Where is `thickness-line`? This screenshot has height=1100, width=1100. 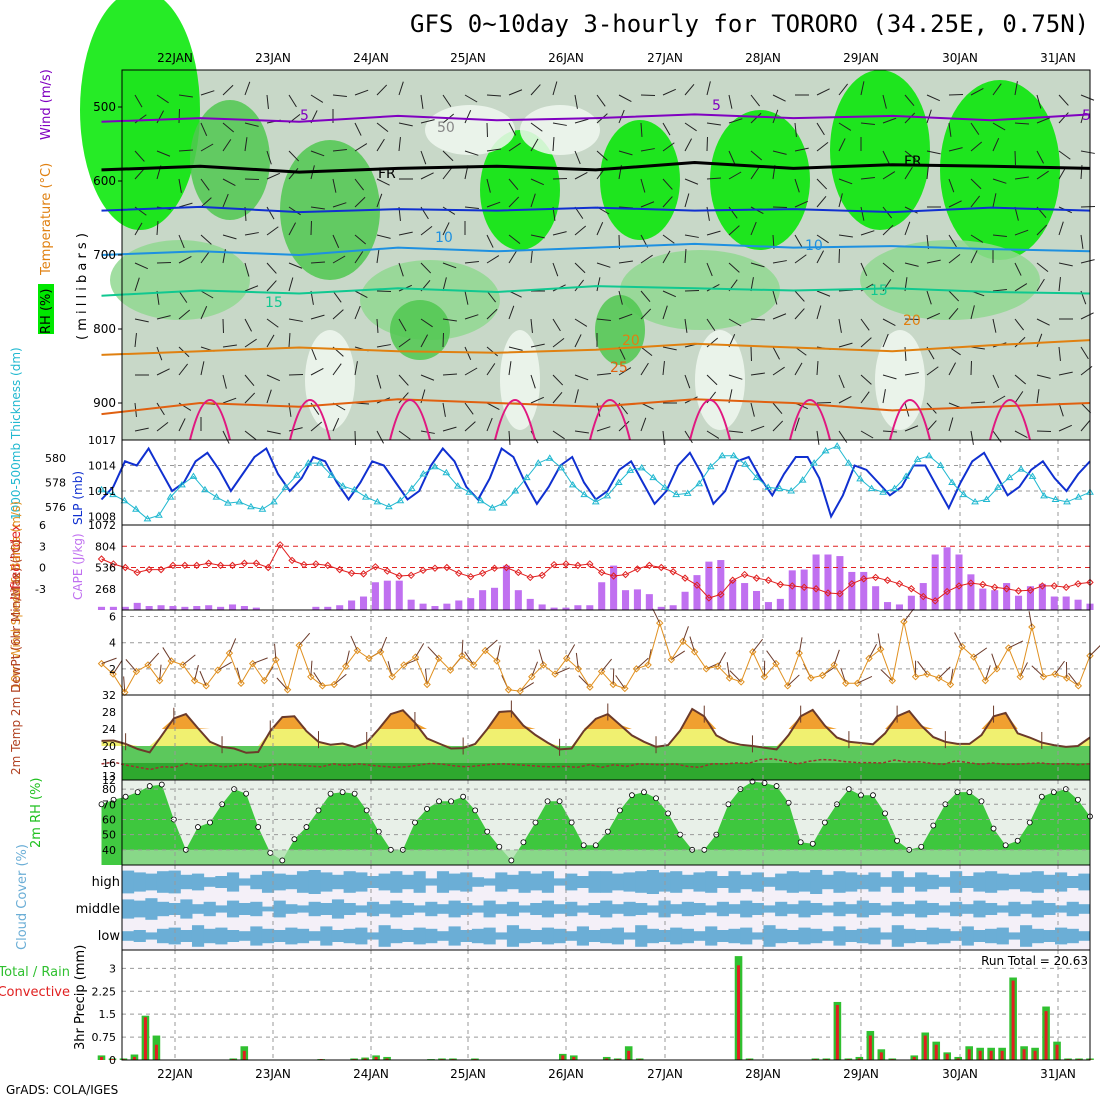 thickness-line is located at coordinates (596, 482).